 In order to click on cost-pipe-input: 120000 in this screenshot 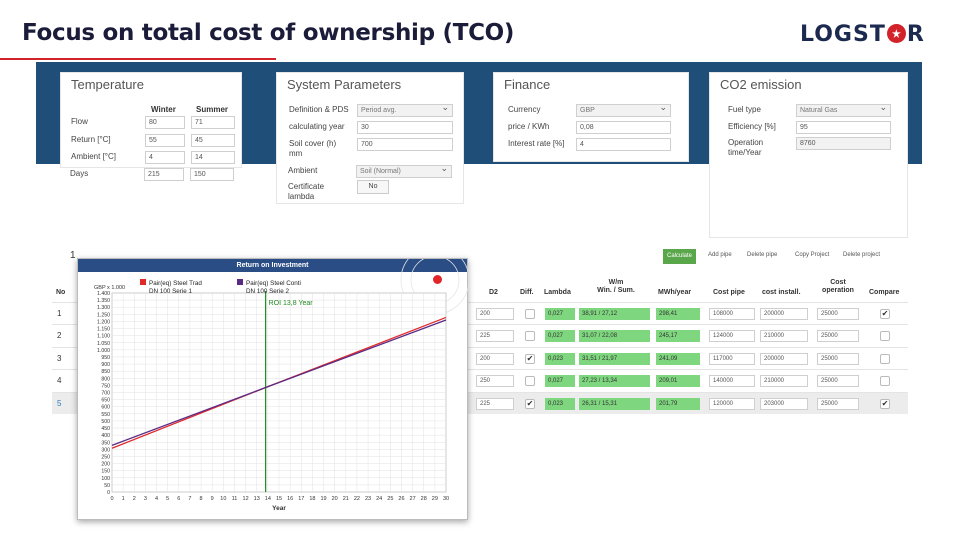, I will do `click(732, 404)`.